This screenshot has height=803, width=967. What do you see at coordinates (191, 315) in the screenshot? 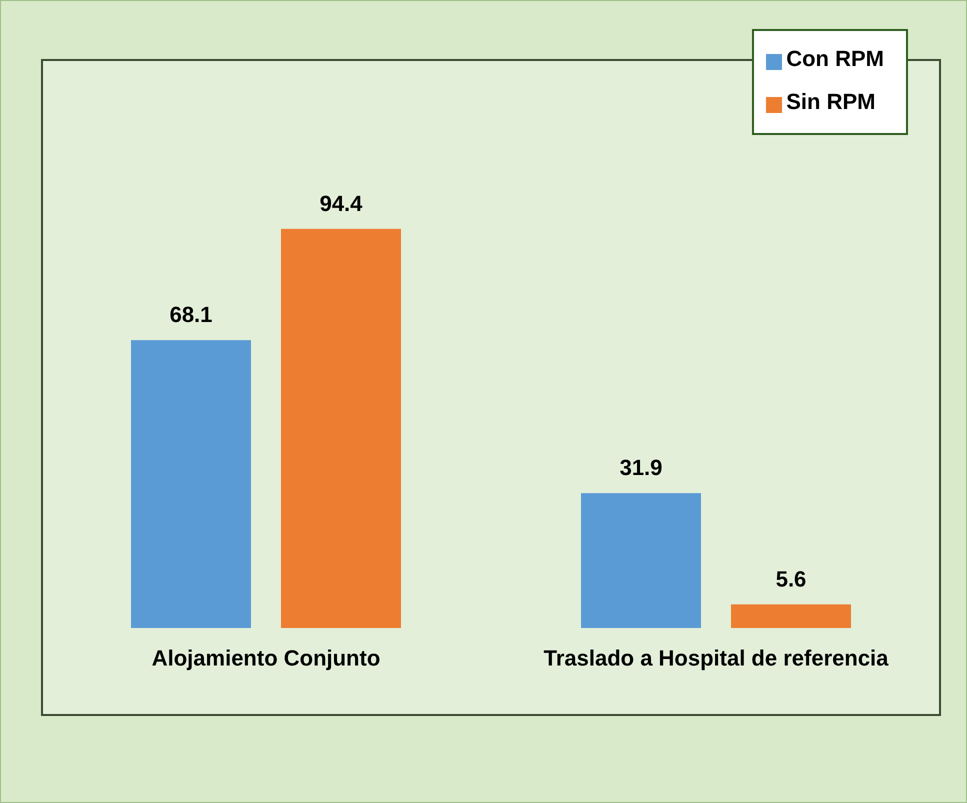
I see `data-label: 68.1` at bounding box center [191, 315].